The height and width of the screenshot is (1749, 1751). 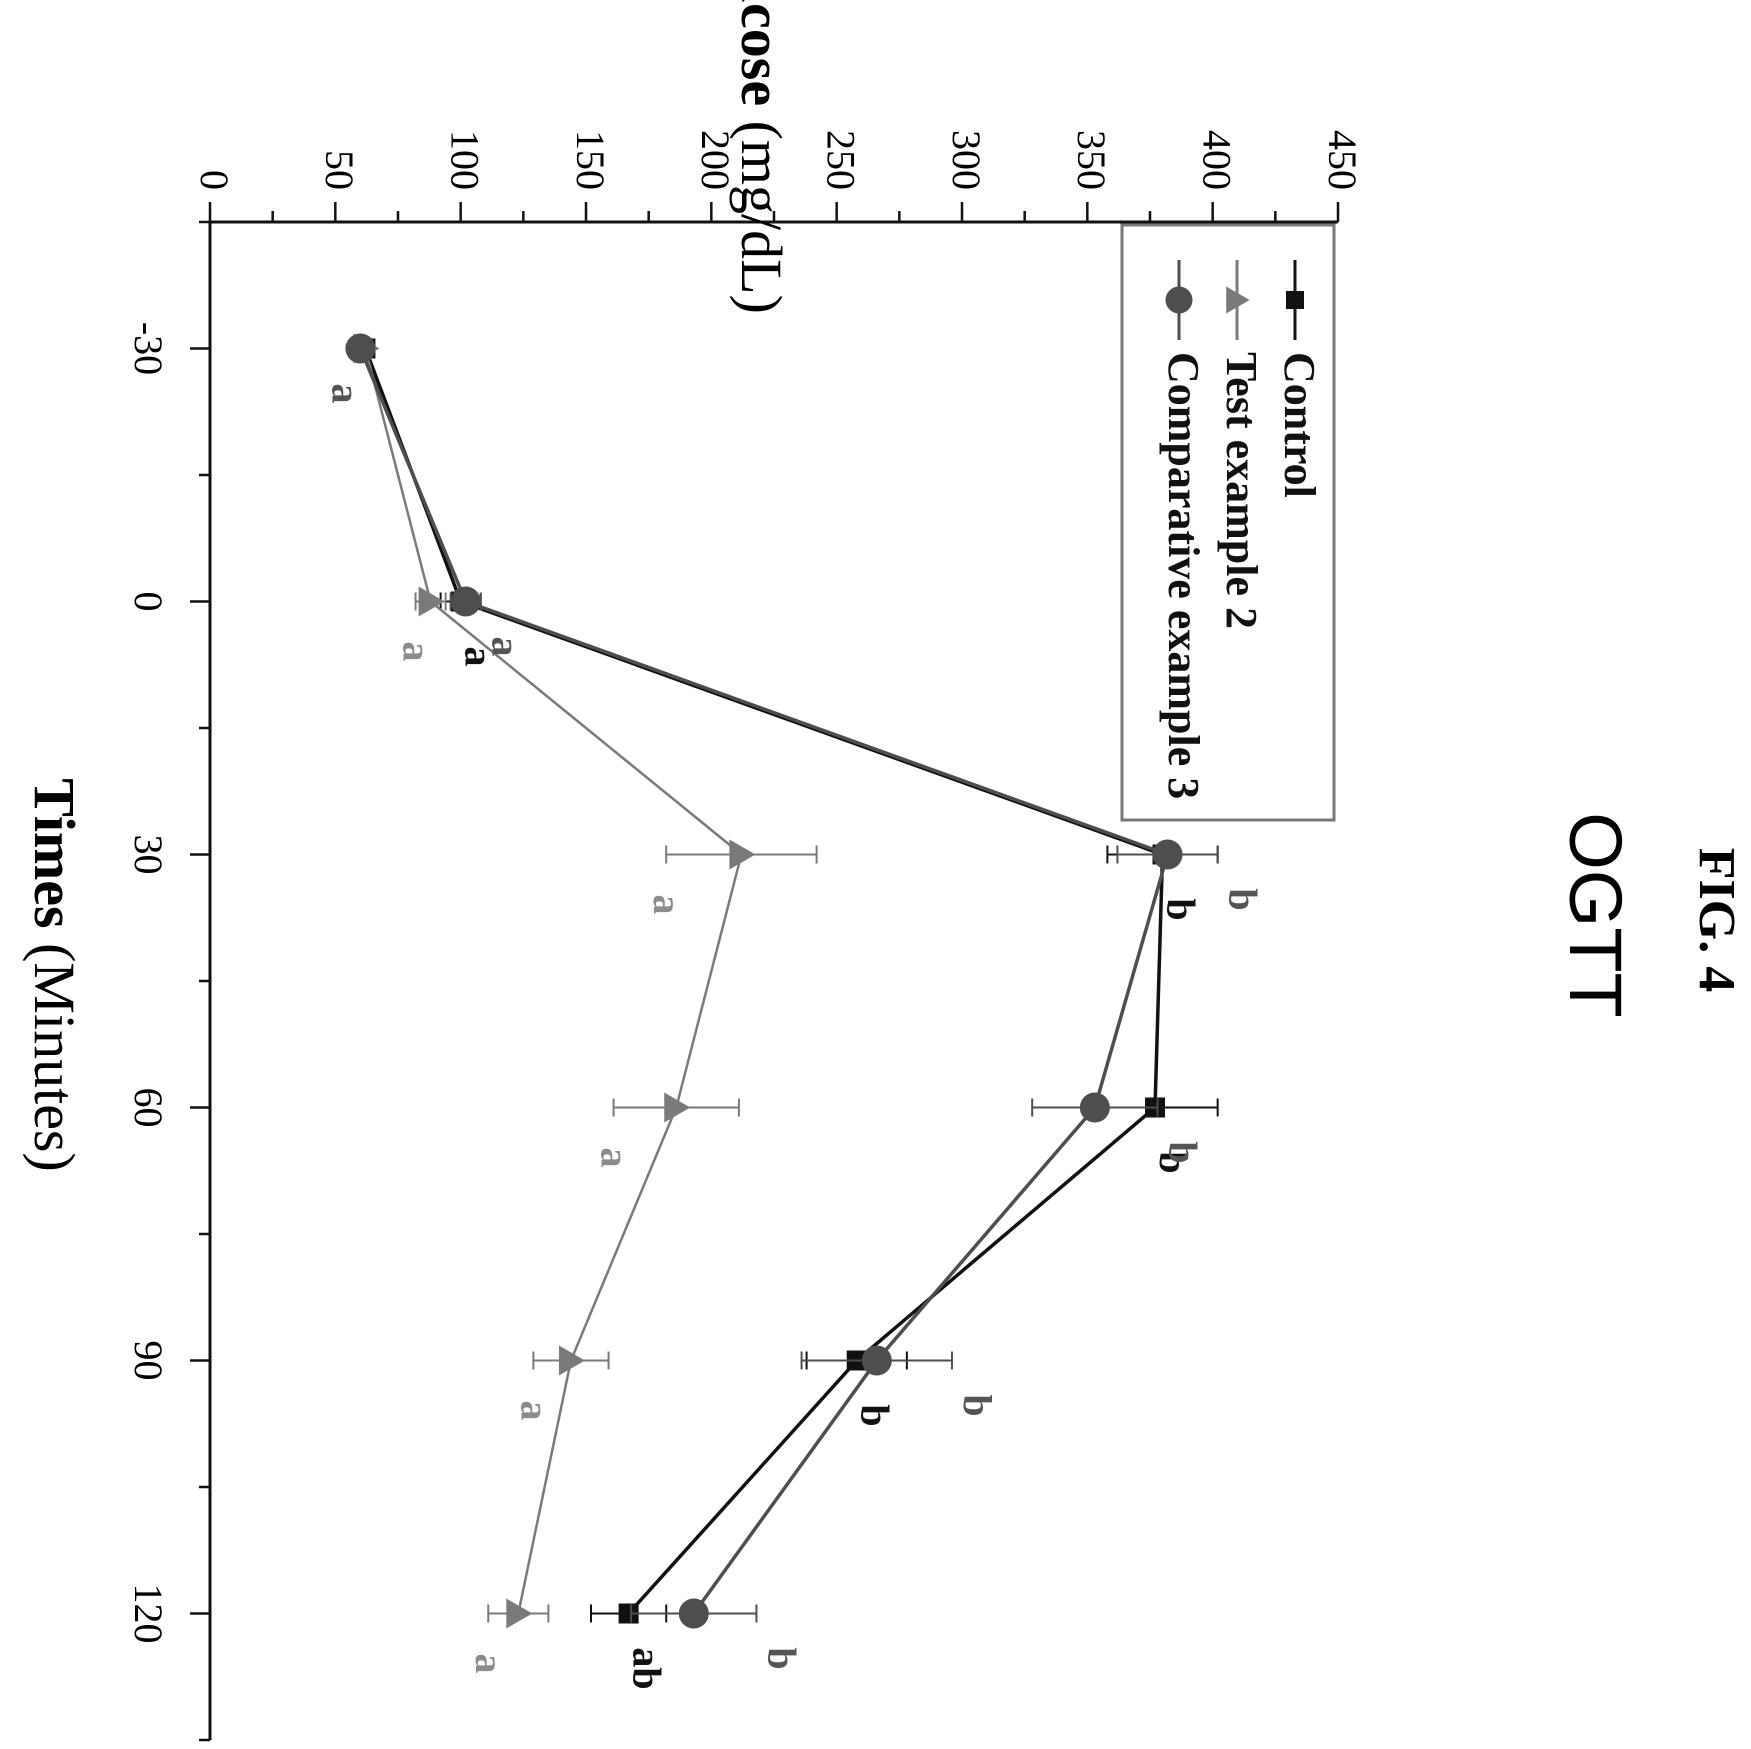 I want to click on time-tick-label: 90, so click(x=148, y=1361).